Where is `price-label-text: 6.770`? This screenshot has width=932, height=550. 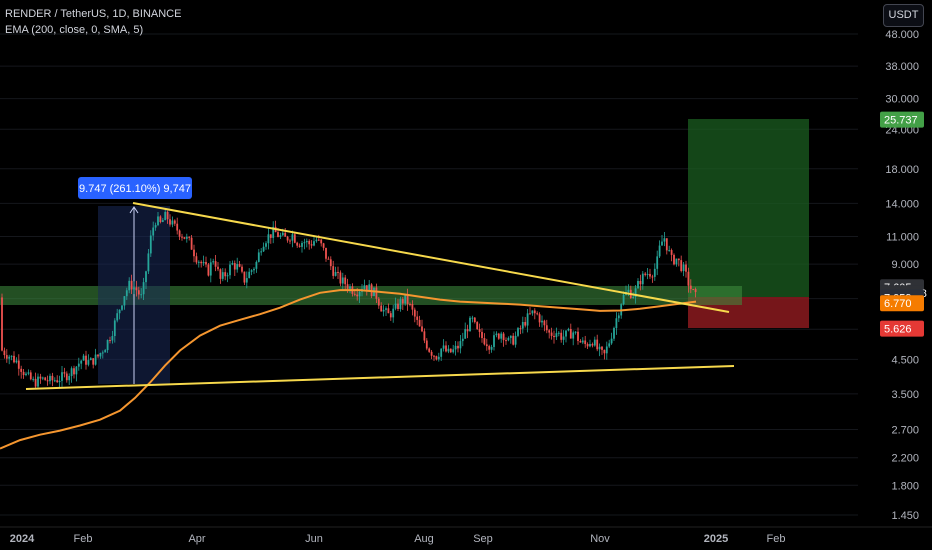
price-label-text: 6.770 is located at coordinates (898, 304).